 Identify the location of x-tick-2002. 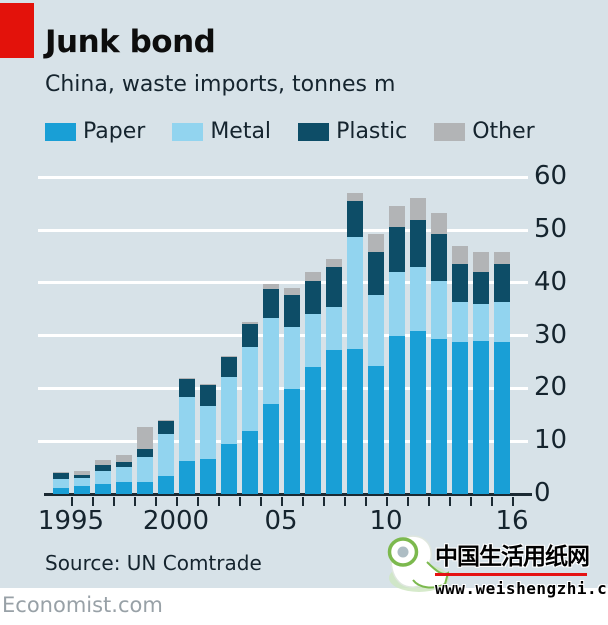
(219, 501).